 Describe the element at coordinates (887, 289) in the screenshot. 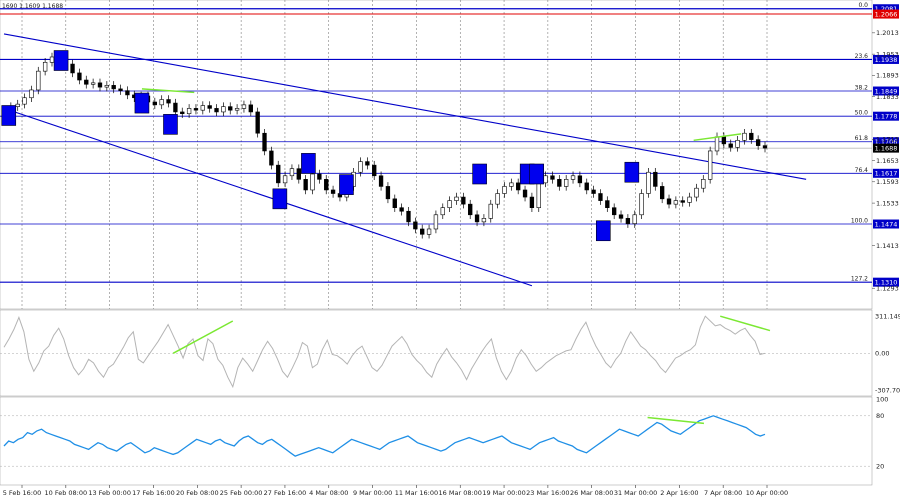

I see `price-tick-label: 1.1293` at that location.